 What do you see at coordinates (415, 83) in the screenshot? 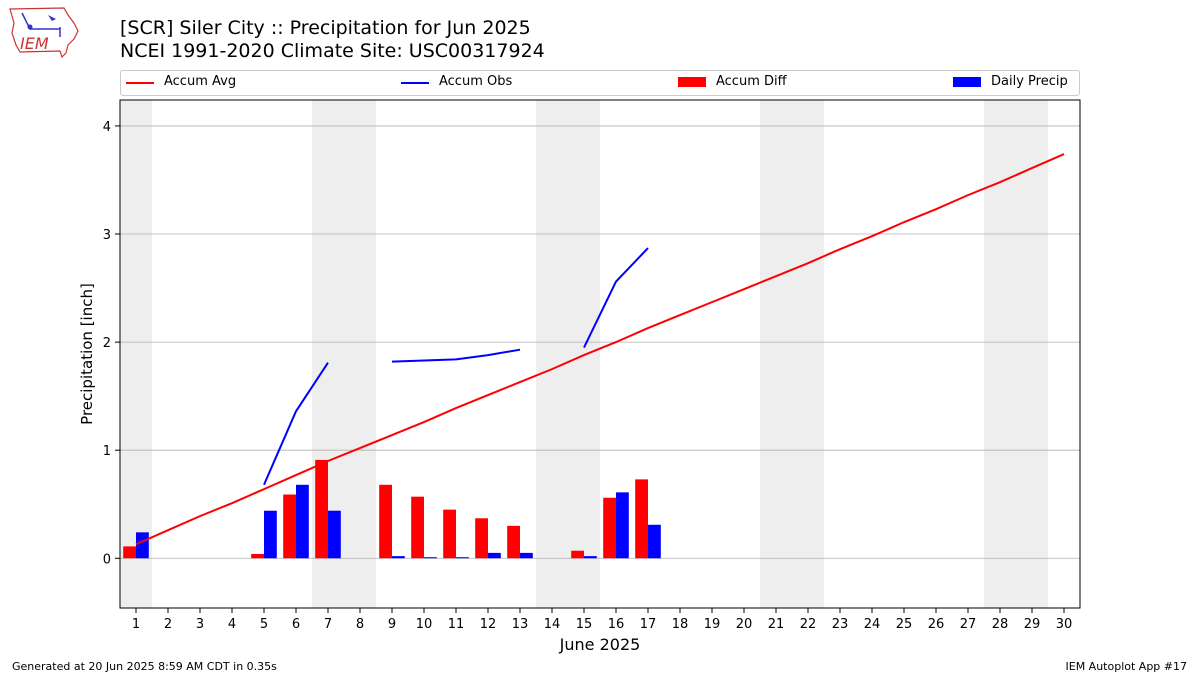
I see `legend-swatch-accum-obs` at bounding box center [415, 83].